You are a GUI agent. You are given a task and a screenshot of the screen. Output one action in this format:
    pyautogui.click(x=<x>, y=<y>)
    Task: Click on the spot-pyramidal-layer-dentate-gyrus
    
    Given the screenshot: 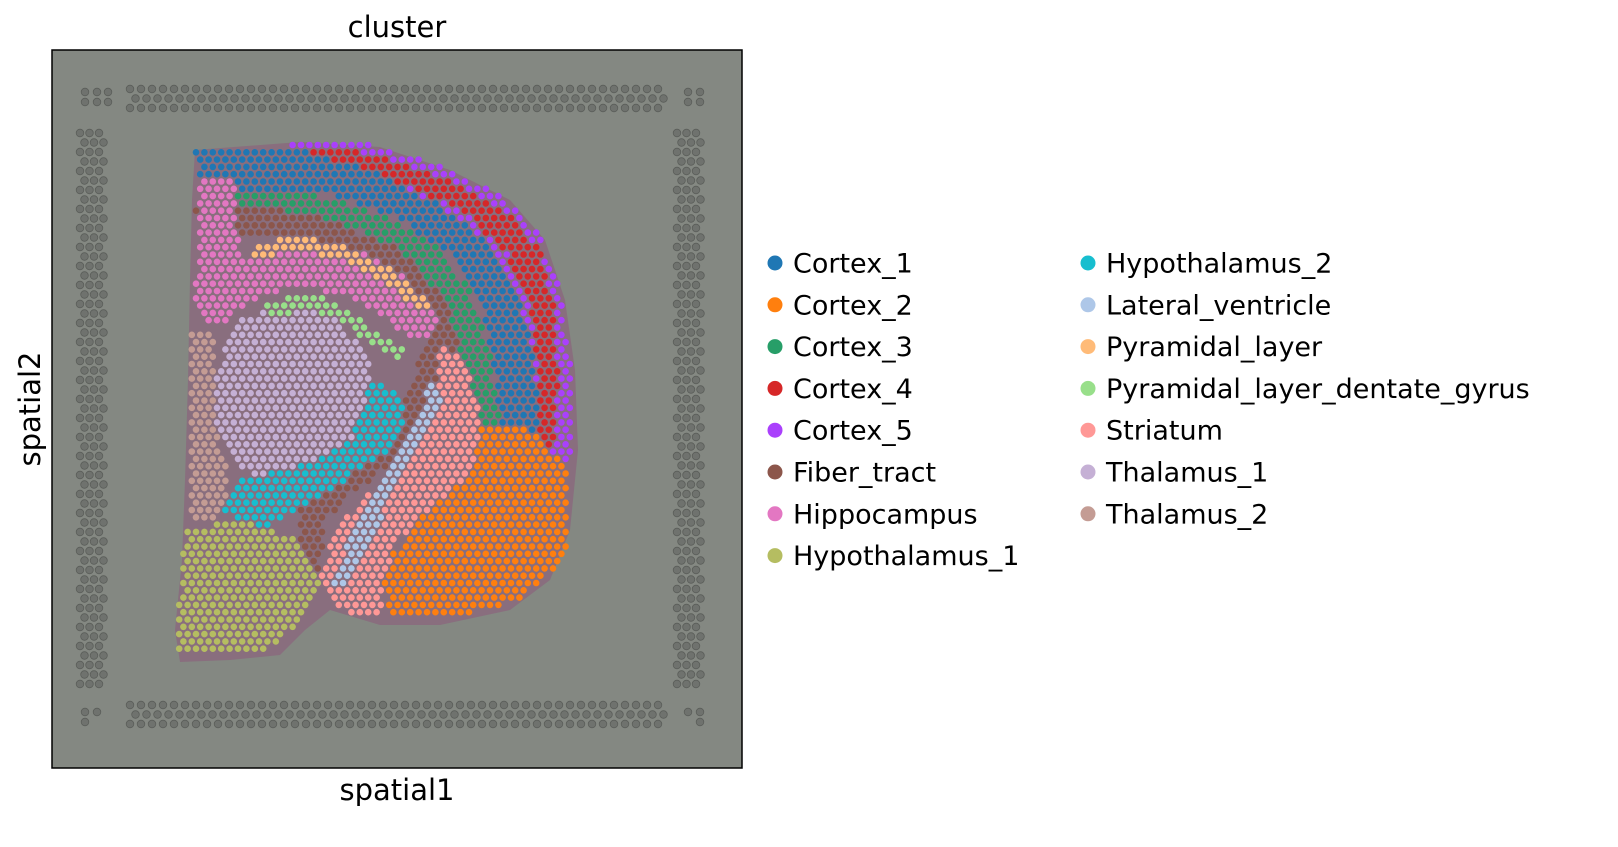 What is the action you would take?
    pyautogui.click(x=343, y=320)
    